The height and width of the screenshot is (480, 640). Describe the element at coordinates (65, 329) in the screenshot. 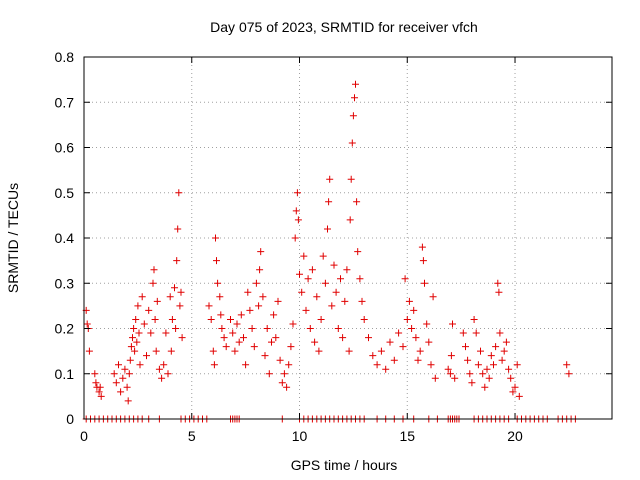

I see `y-tick-label: 0.2` at that location.